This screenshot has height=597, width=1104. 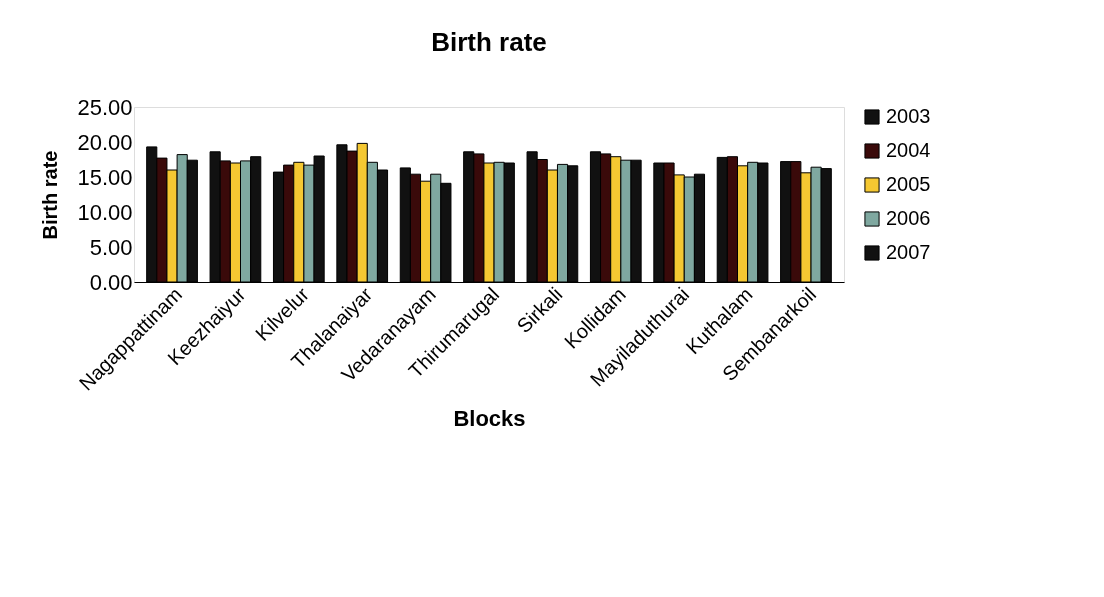 I want to click on y-axis-title: Birth rate, so click(x=50, y=195).